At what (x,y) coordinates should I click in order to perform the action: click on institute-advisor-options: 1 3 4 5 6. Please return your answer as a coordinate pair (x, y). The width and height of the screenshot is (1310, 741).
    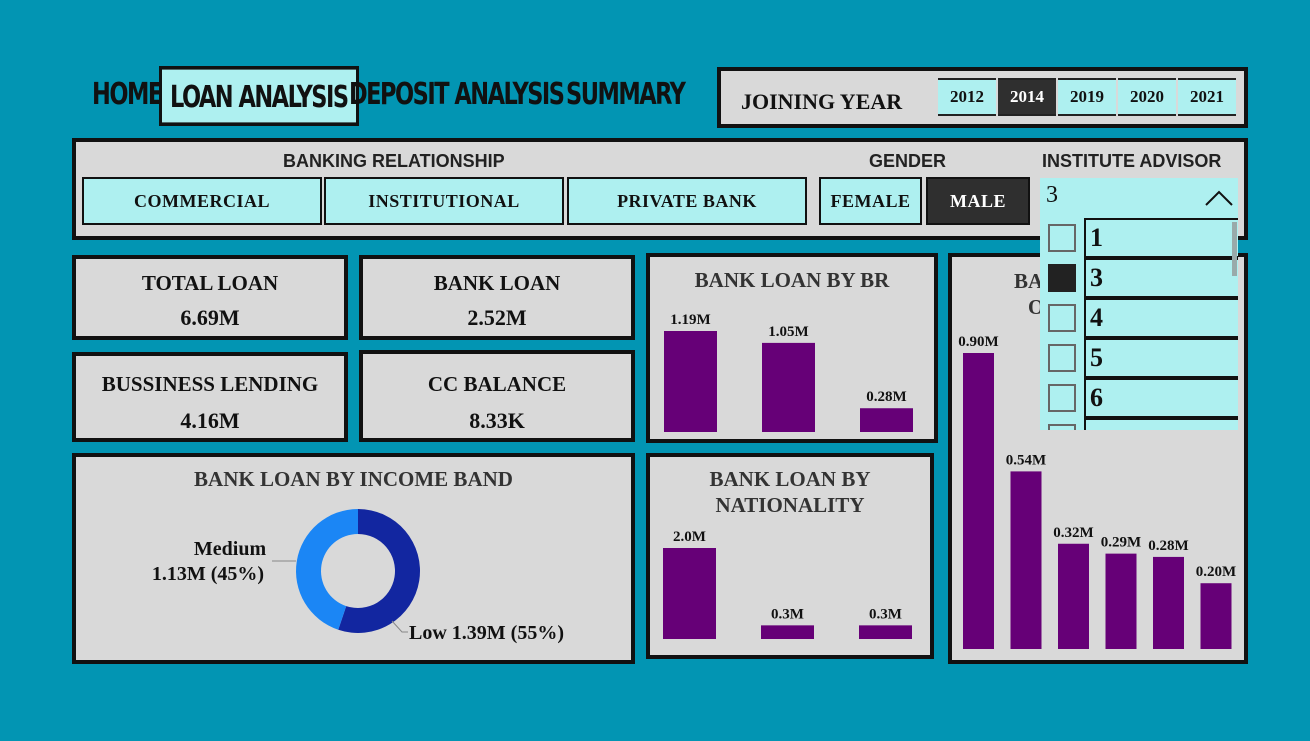
    Looking at the image, I should click on (1139, 324).